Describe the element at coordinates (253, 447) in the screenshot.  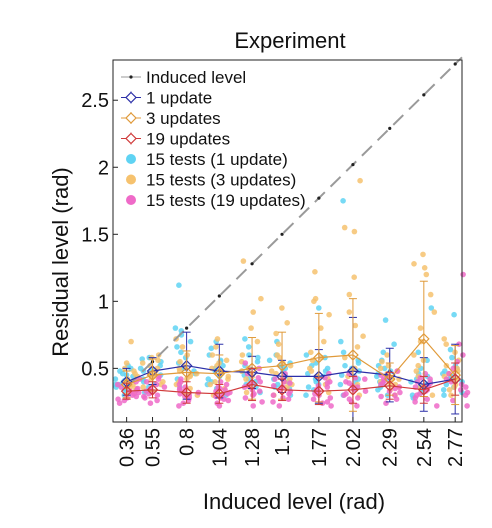
I see `x-tick-label: 1.28` at that location.